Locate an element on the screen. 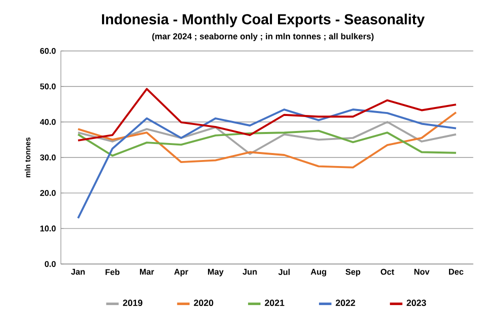  x-tick-label: Apr is located at coordinates (181, 272).